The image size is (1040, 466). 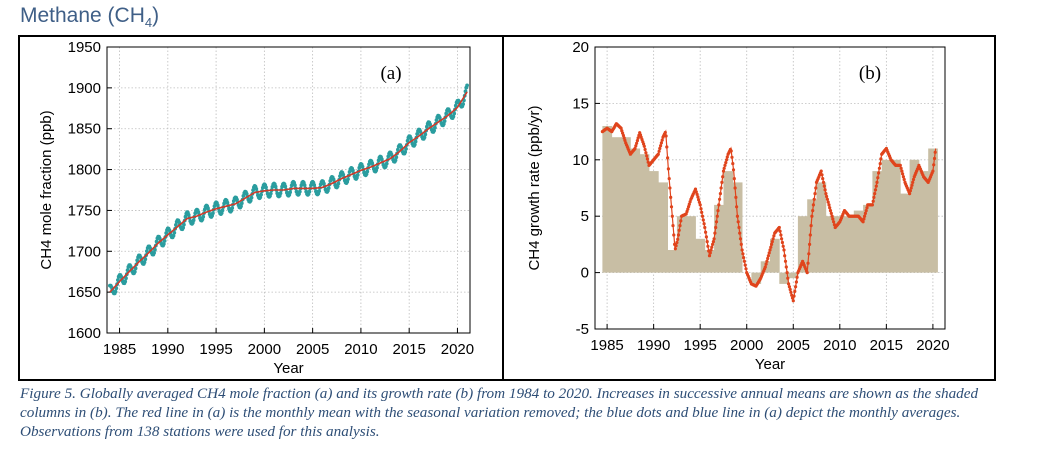 I want to click on heading-subscript: 4, so click(x=148, y=23).